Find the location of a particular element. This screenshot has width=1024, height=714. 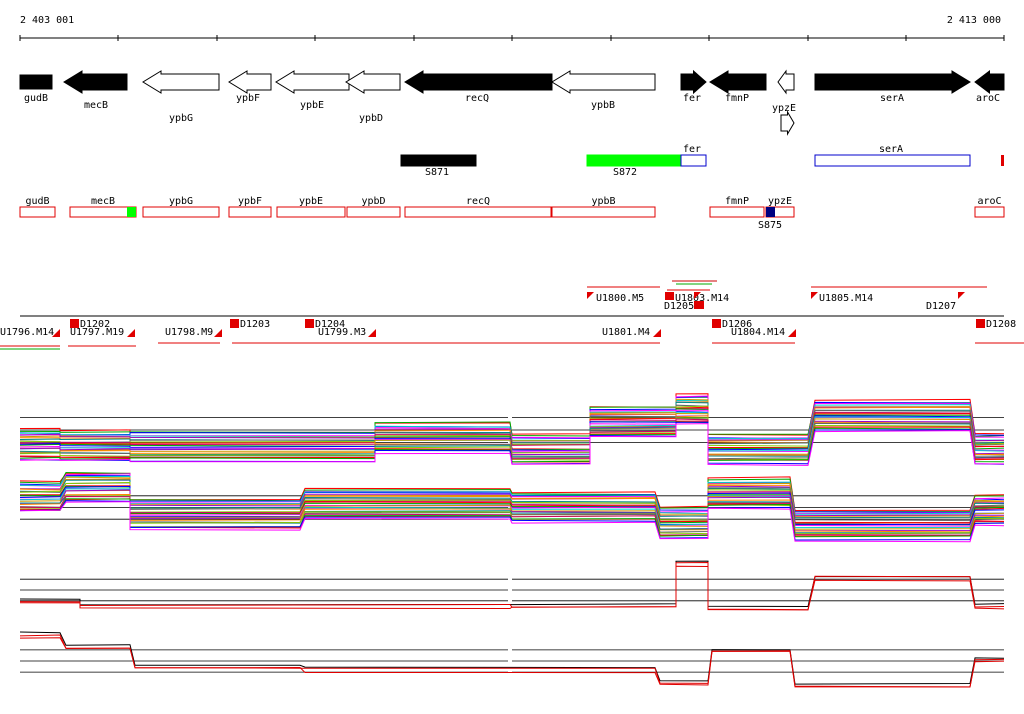

gene-arrow-ypbG is located at coordinates (181, 82).